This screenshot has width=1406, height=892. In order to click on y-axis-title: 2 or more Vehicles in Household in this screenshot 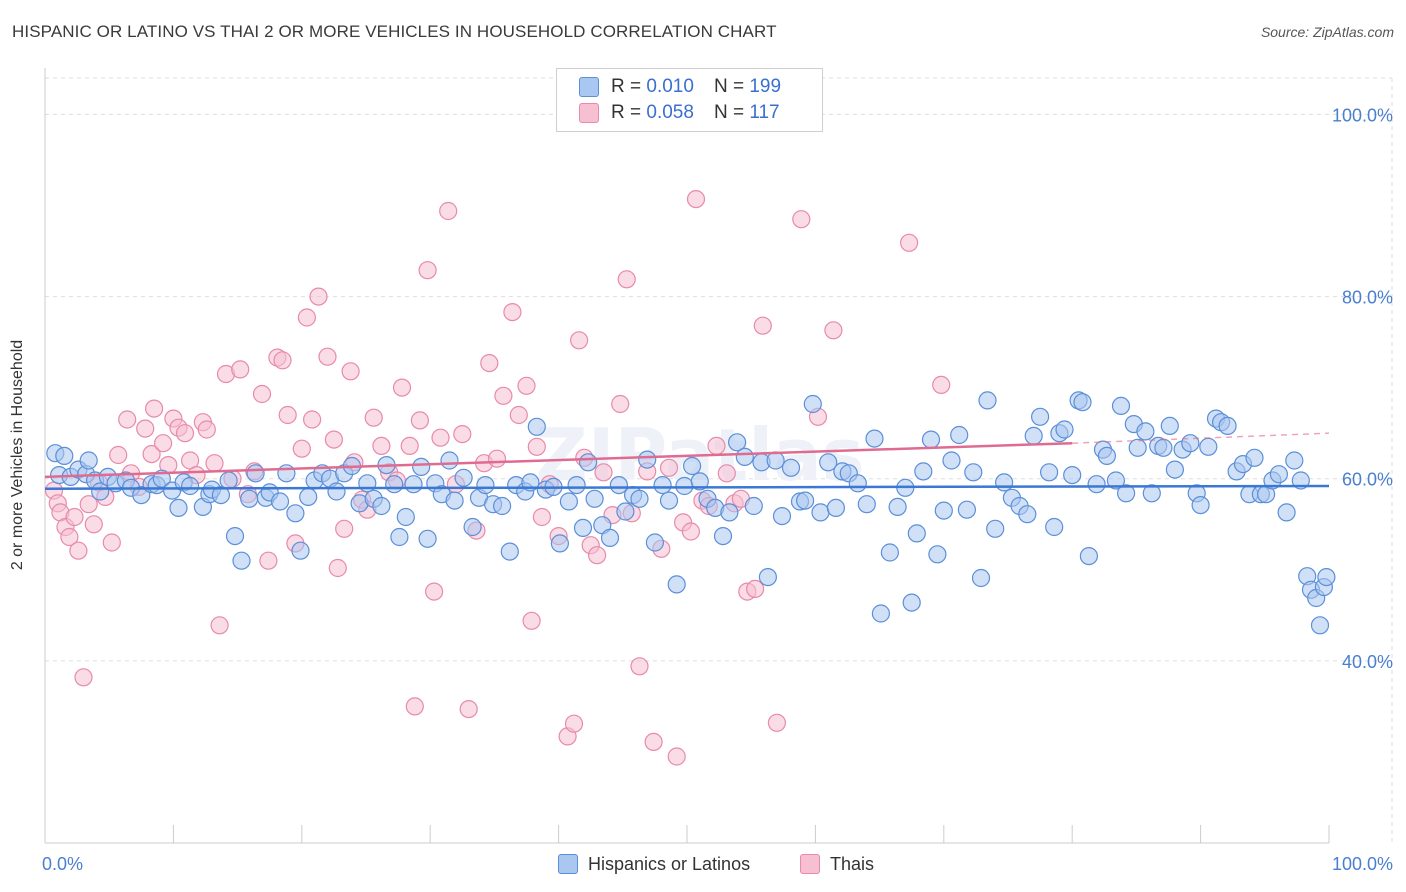, I will do `click(17, 455)`.